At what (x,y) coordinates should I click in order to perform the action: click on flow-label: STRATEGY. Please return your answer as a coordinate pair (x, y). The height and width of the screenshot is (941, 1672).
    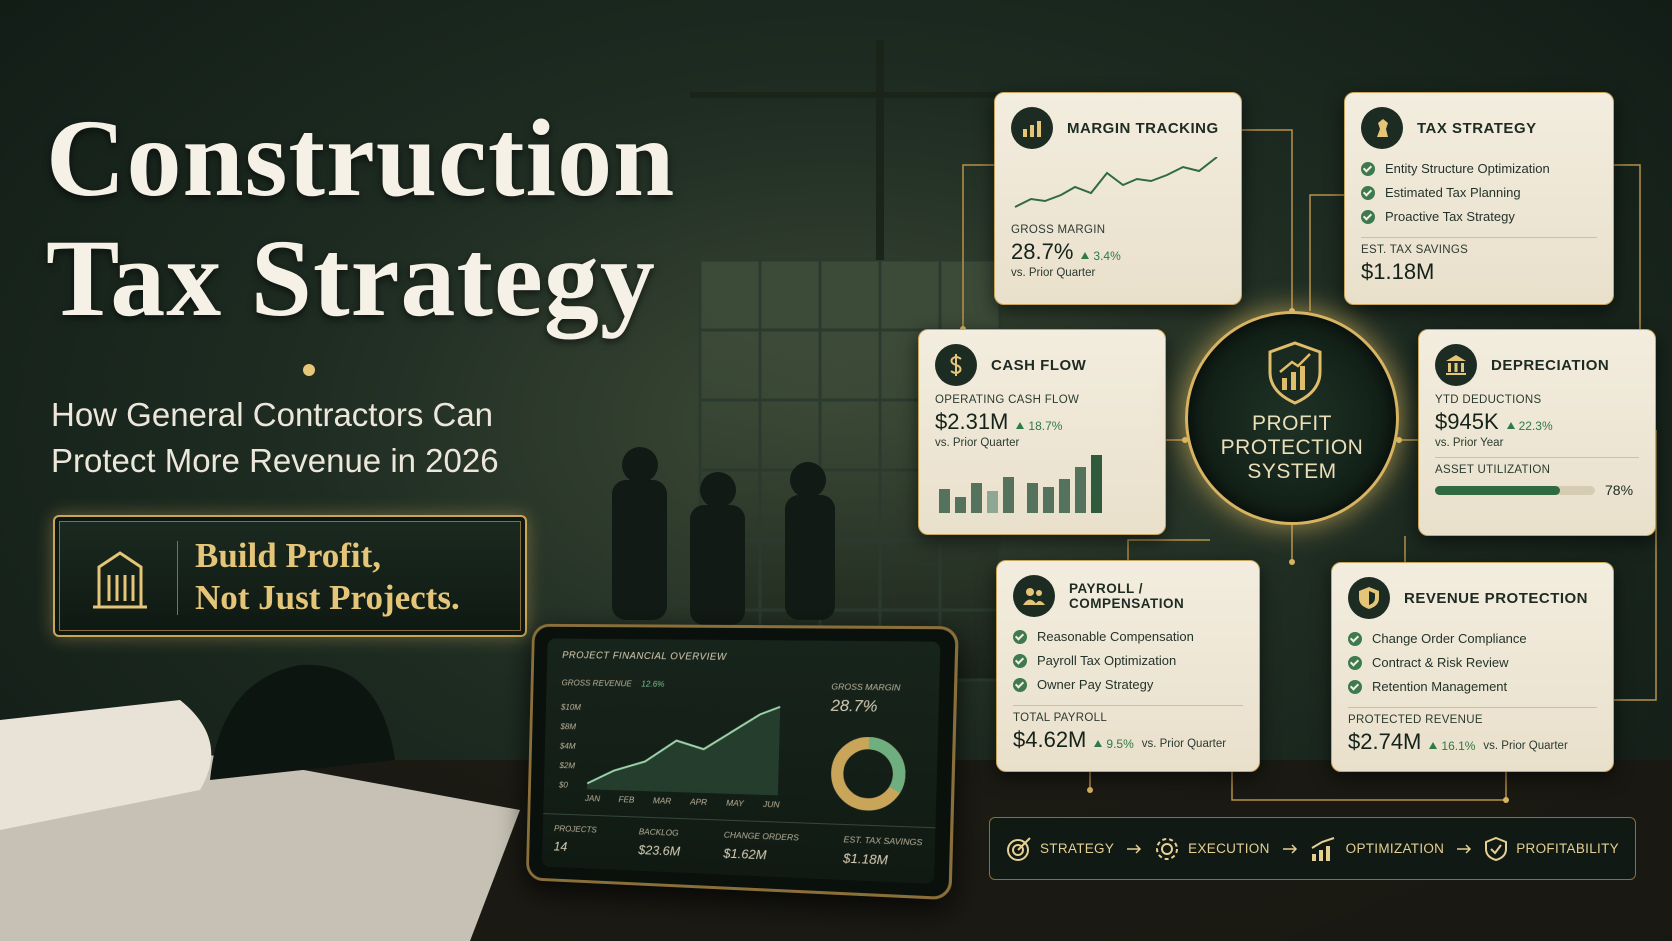
    Looking at the image, I should click on (1077, 848).